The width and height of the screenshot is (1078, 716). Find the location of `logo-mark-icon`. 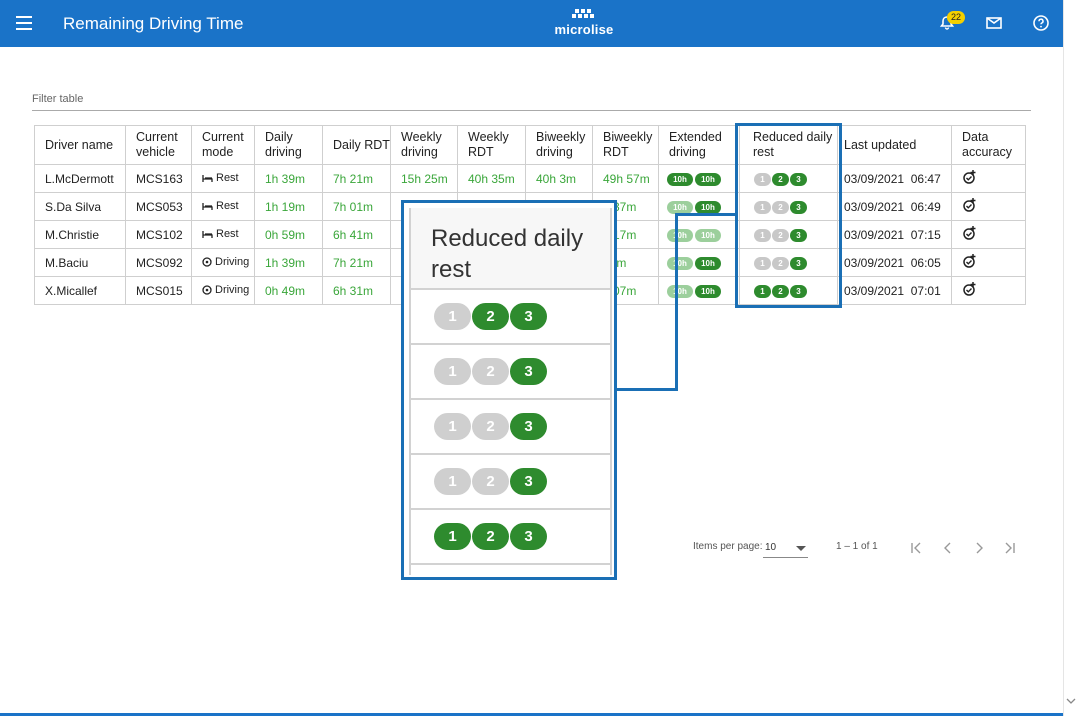

logo-mark-icon is located at coordinates (584, 15).